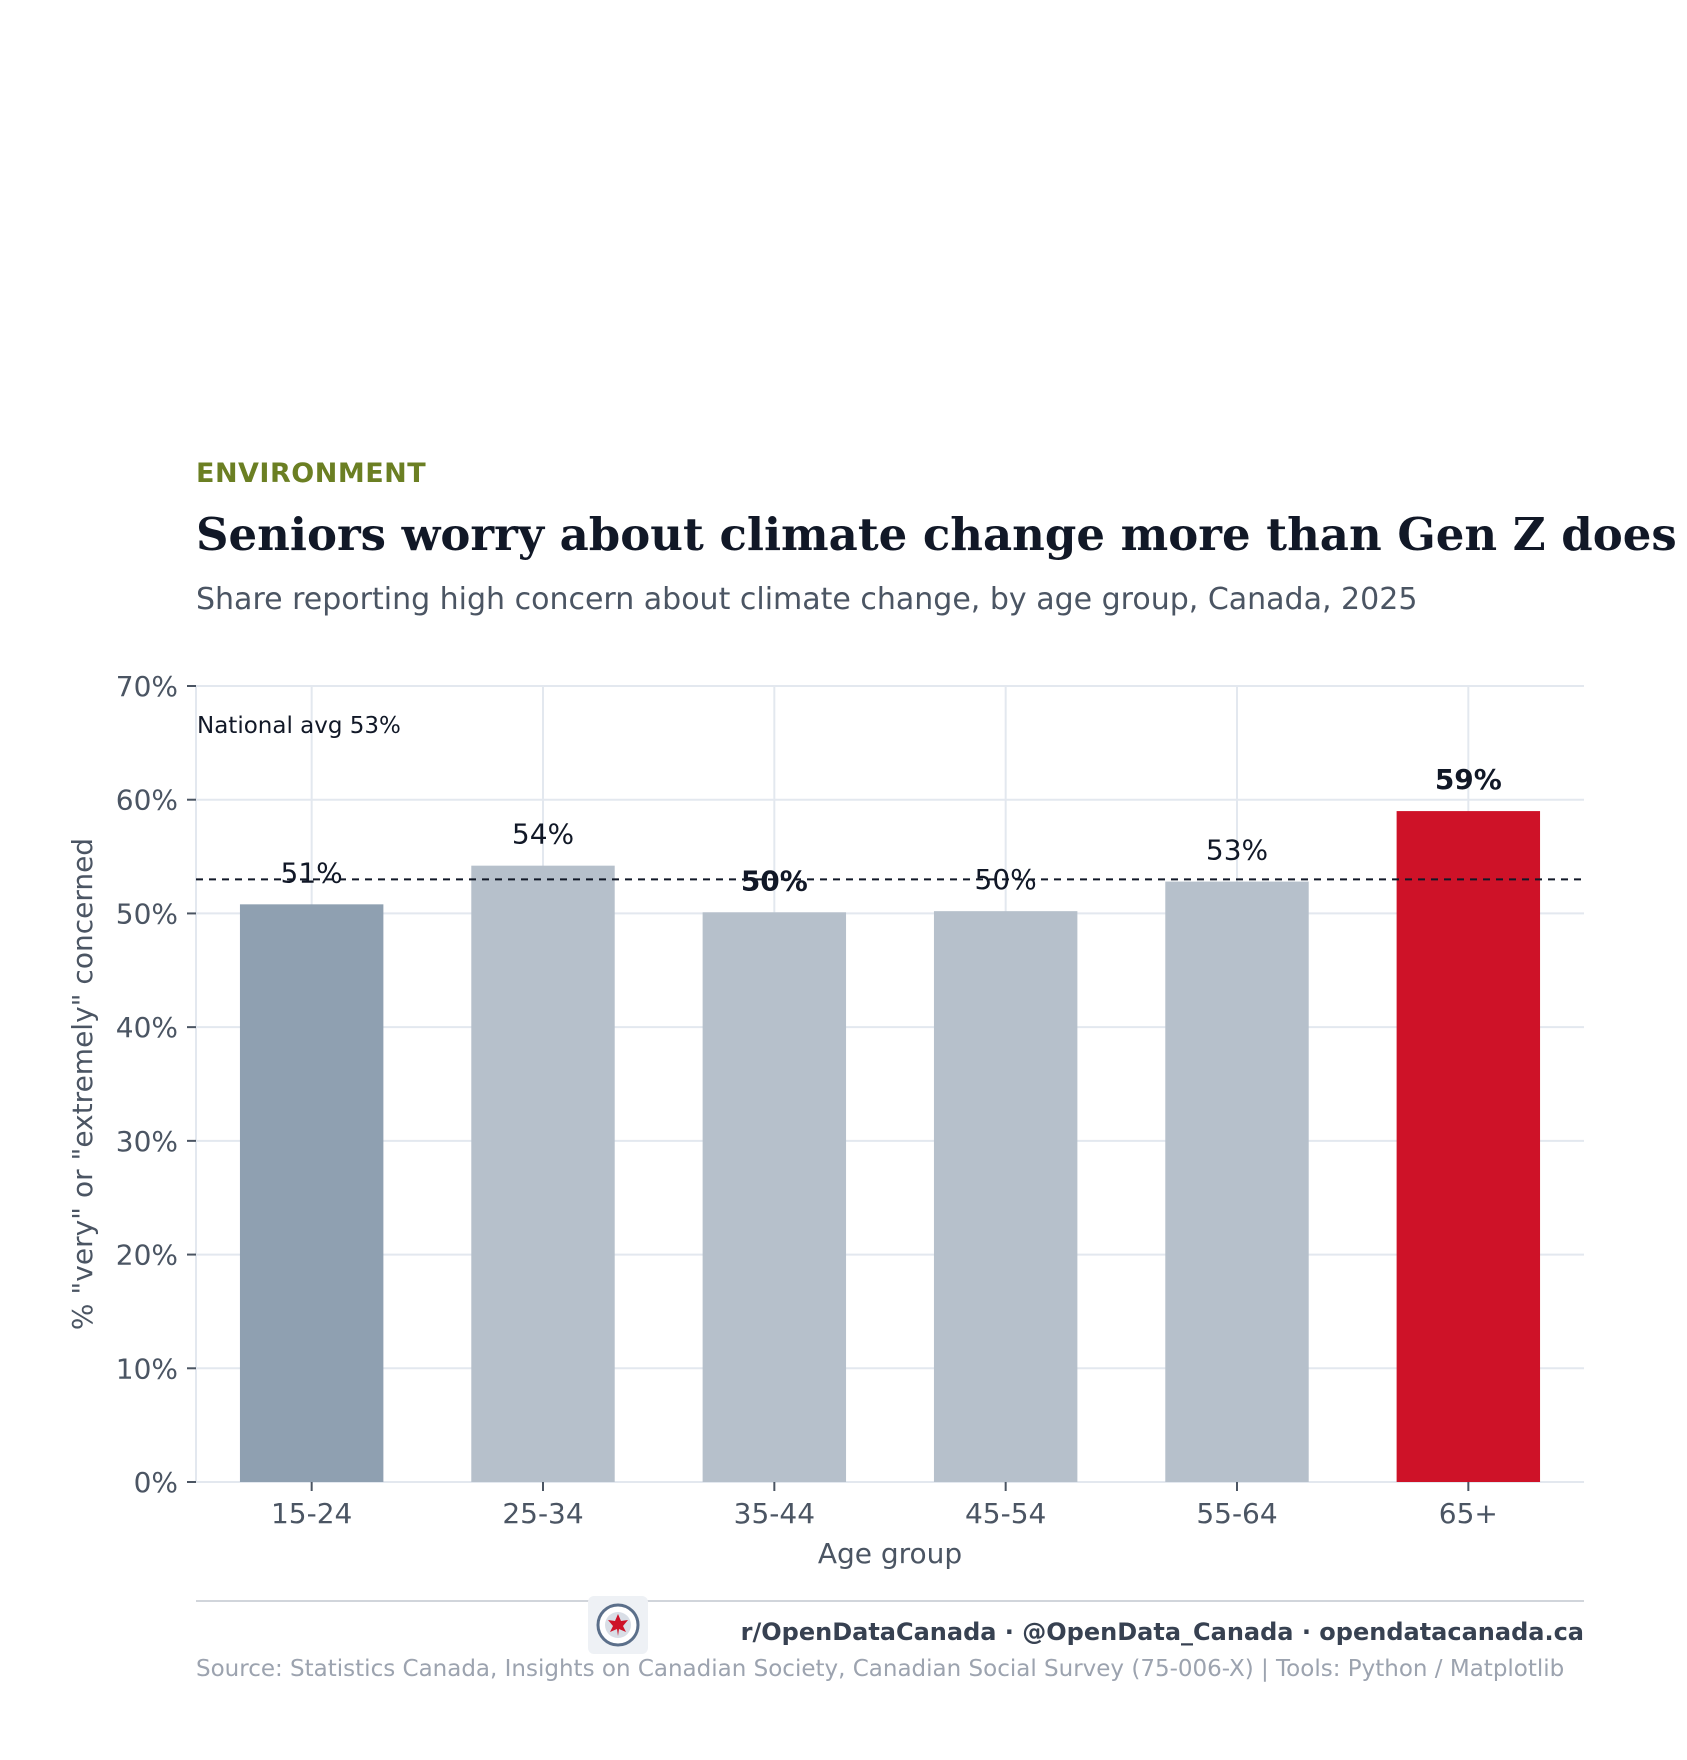  I want to click on x-tick-label: 15-24, so click(311, 1513).